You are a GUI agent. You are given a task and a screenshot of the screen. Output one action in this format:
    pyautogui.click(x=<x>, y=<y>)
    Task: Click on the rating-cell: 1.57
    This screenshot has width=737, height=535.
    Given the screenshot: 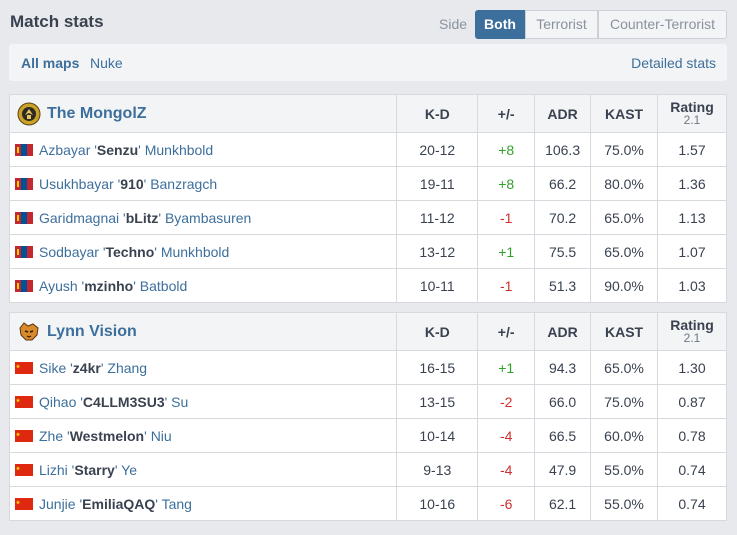 What is the action you would take?
    pyautogui.click(x=692, y=149)
    